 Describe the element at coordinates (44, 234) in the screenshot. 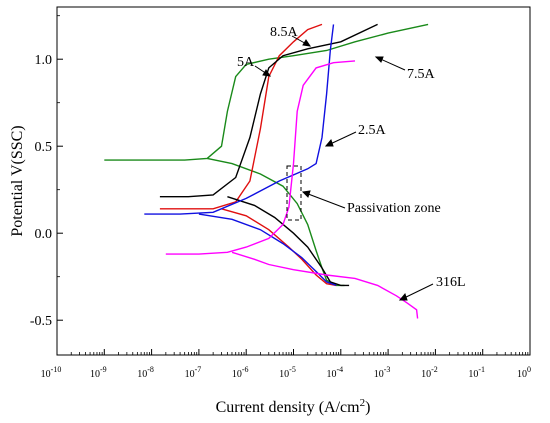

I see `y-tick-label: 0.0` at that location.